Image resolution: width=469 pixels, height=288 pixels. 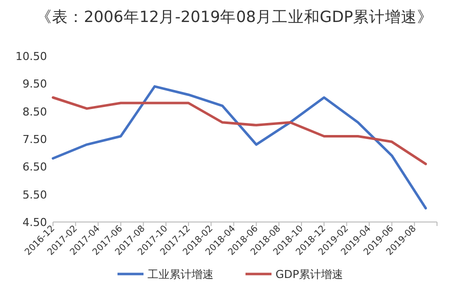 What do you see at coordinates (34, 167) in the screenshot?
I see `y-tick-label: 6.50` at bounding box center [34, 167].